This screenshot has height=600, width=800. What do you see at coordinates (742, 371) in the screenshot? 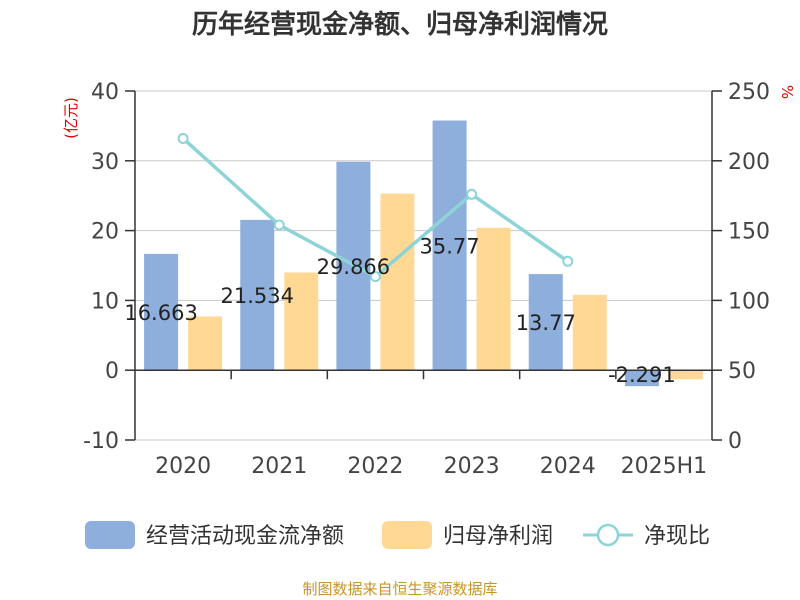
I see `y-right-tick-label: 50` at bounding box center [742, 371].